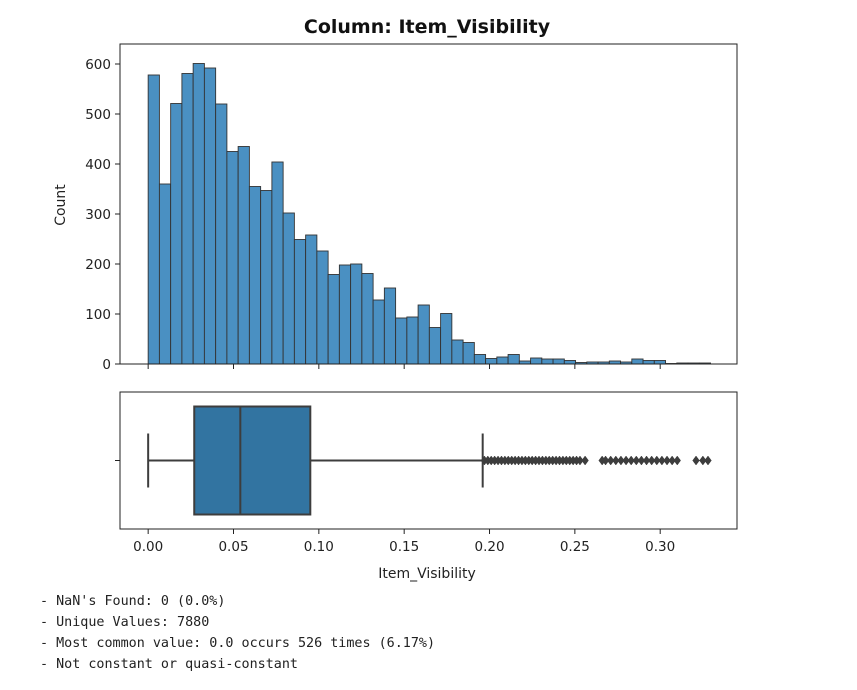 The image size is (857, 690). Describe the element at coordinates (148, 547) in the screenshot. I see `x-tick-label: 0.00` at that location.